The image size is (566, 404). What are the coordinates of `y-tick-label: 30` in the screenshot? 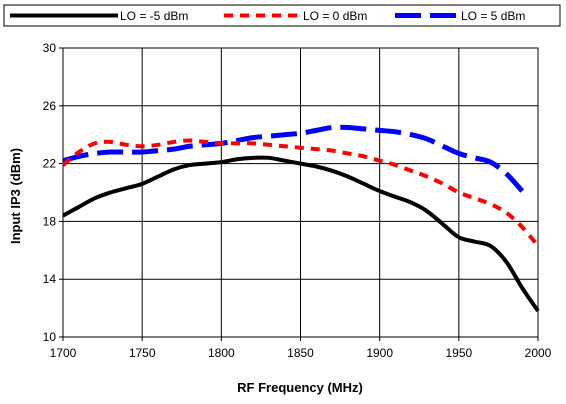 It's located at (50, 48).